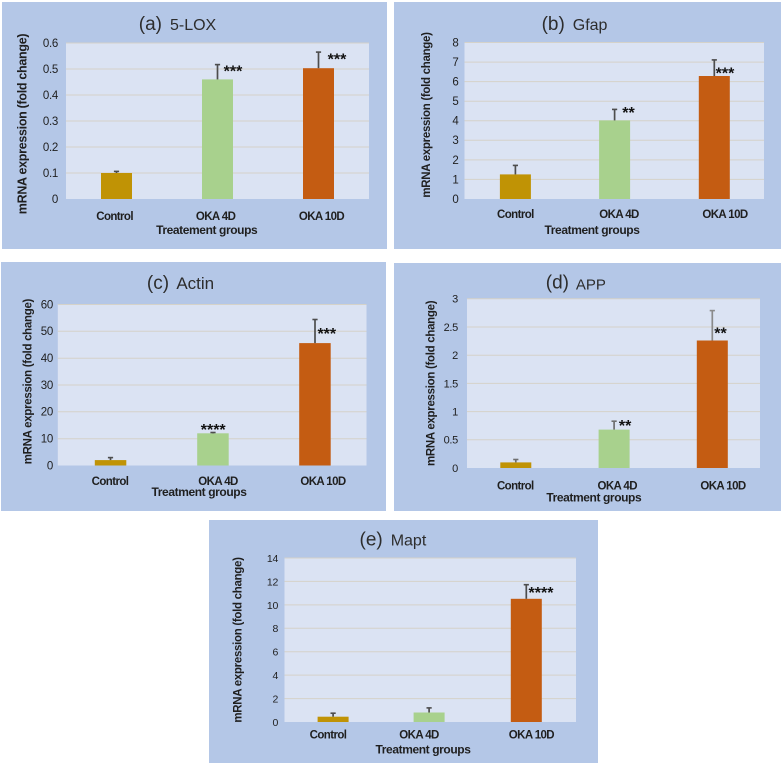 The image size is (783, 765). Describe the element at coordinates (50, 122) in the screenshot. I see `svg-text: 0.3` at that location.